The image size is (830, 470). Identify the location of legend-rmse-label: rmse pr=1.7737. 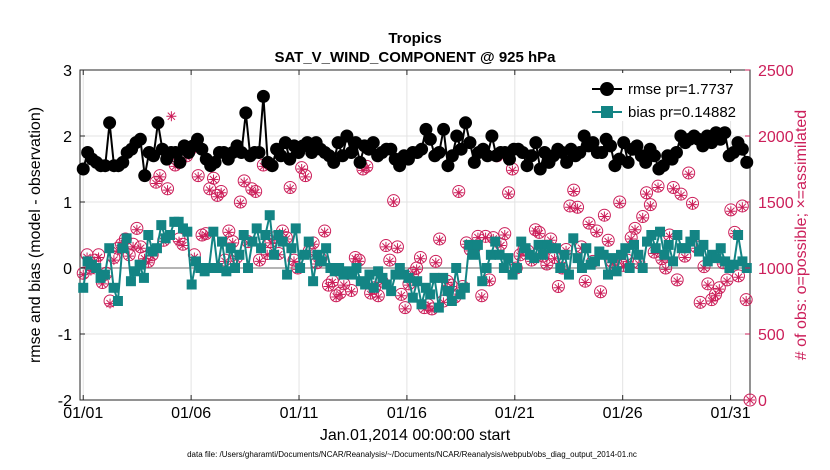
(680, 89).